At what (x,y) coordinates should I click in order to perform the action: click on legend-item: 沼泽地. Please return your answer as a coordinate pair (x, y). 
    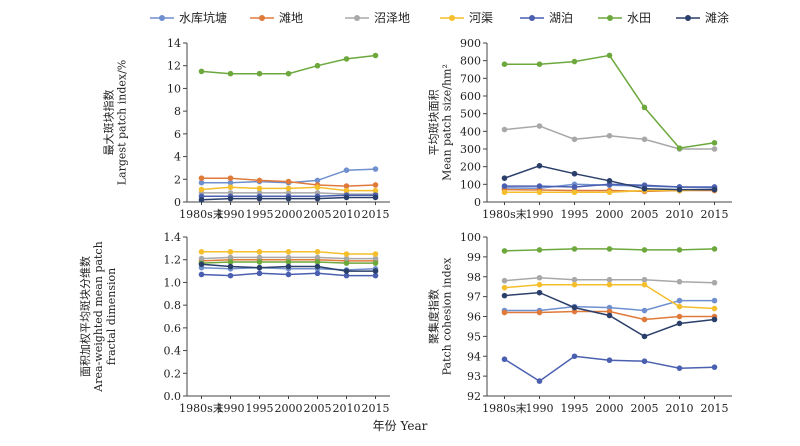
    Looking at the image, I should click on (377, 18).